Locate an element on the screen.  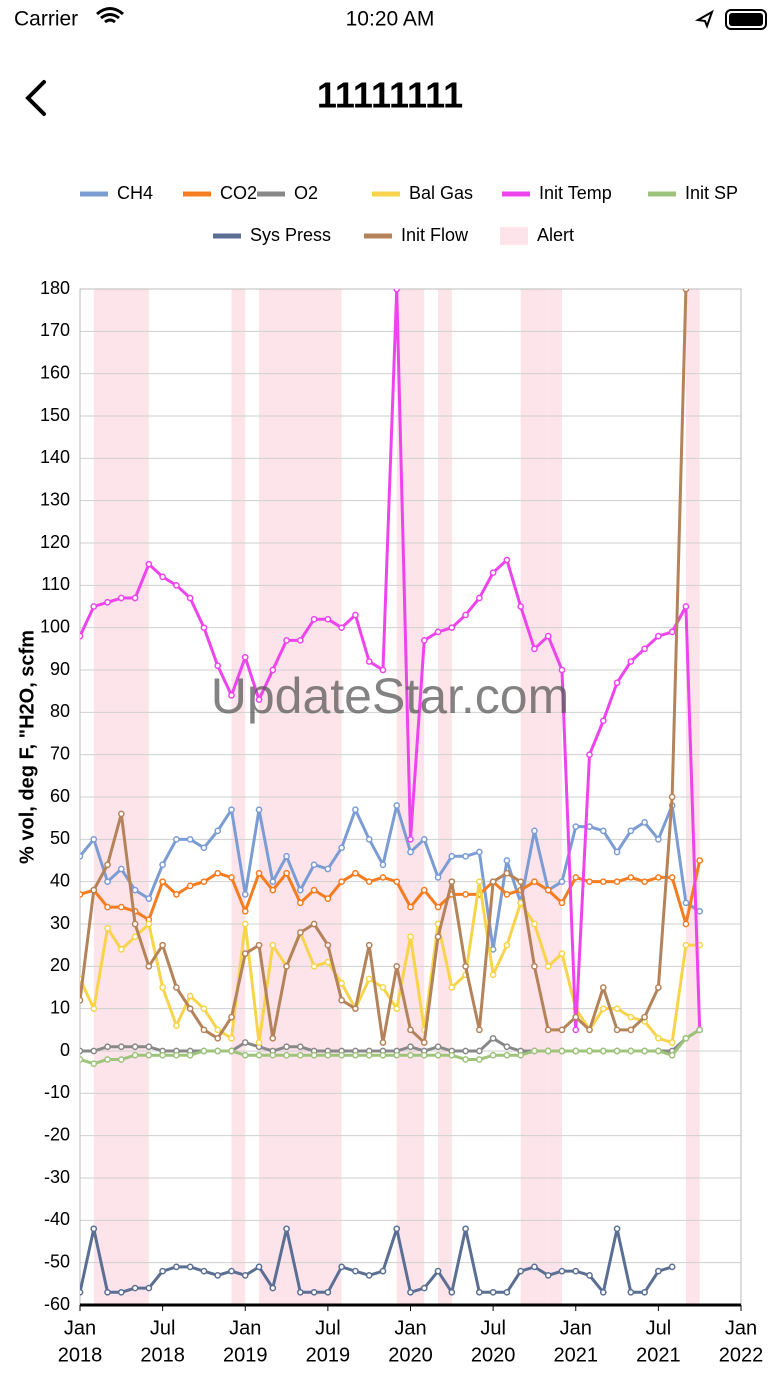
battery is located at coordinates (746, 19).